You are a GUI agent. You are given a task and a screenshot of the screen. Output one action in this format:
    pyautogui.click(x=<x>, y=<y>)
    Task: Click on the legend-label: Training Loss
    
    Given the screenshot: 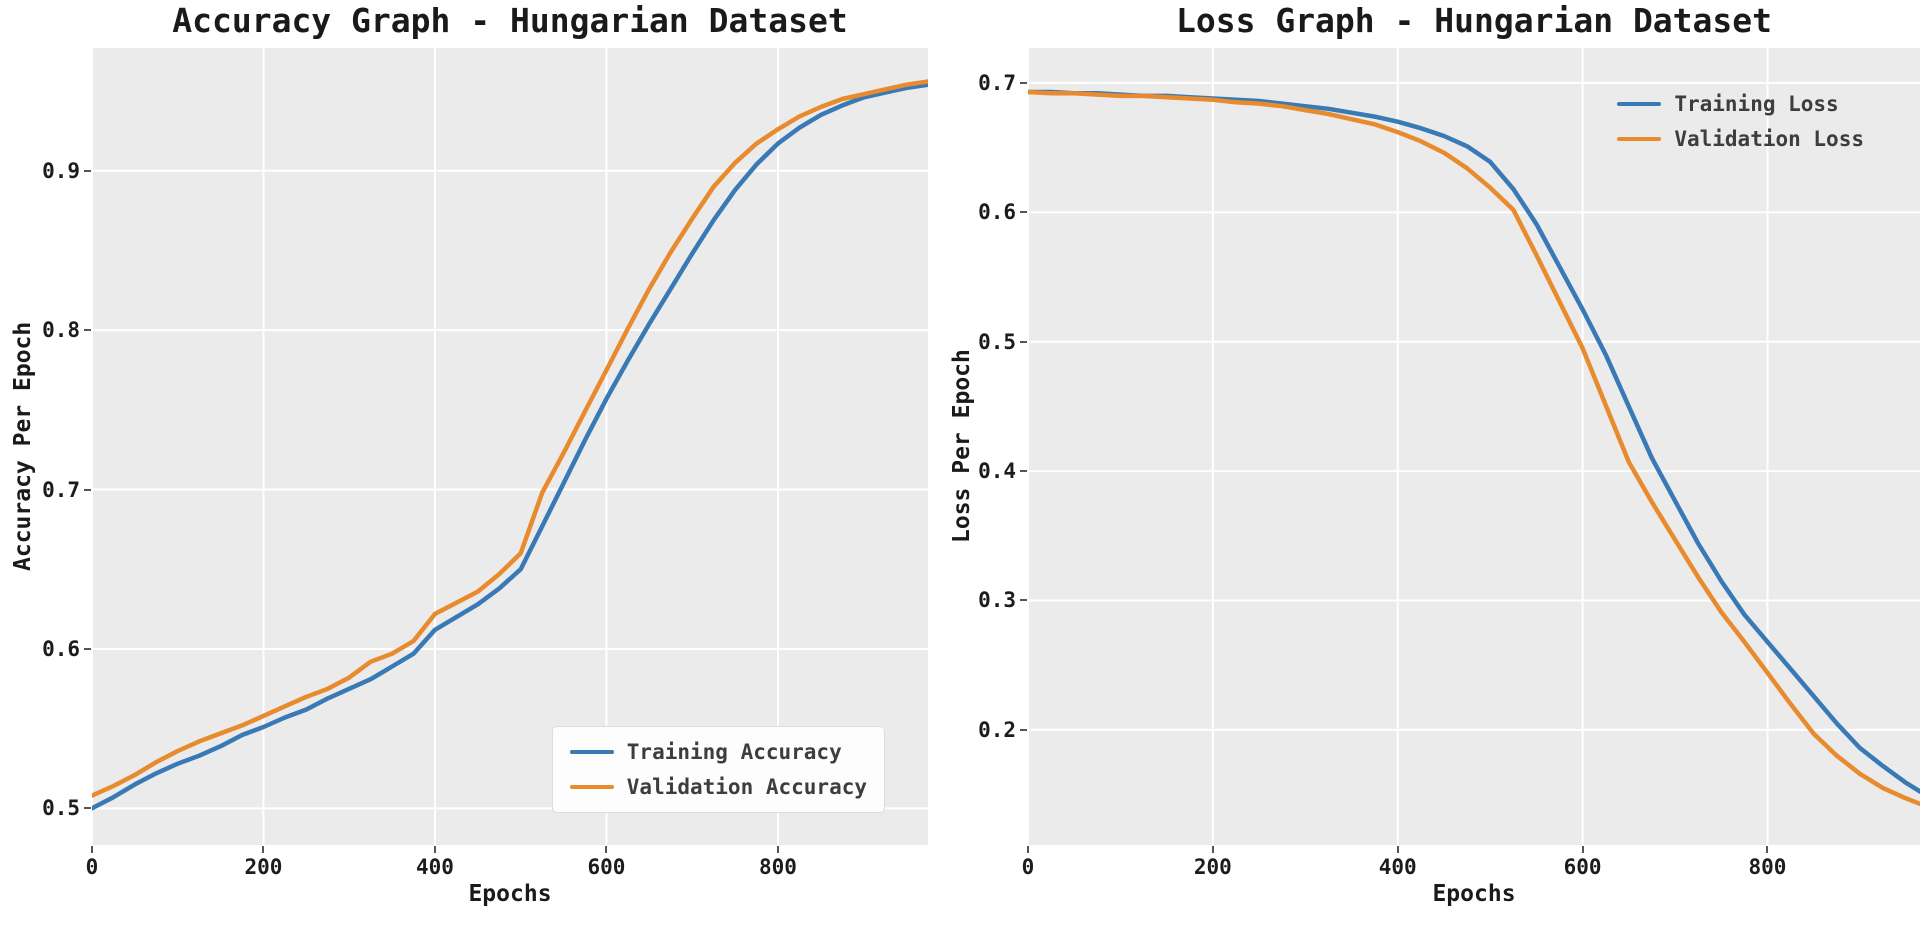 What is the action you would take?
    pyautogui.click(x=1756, y=104)
    